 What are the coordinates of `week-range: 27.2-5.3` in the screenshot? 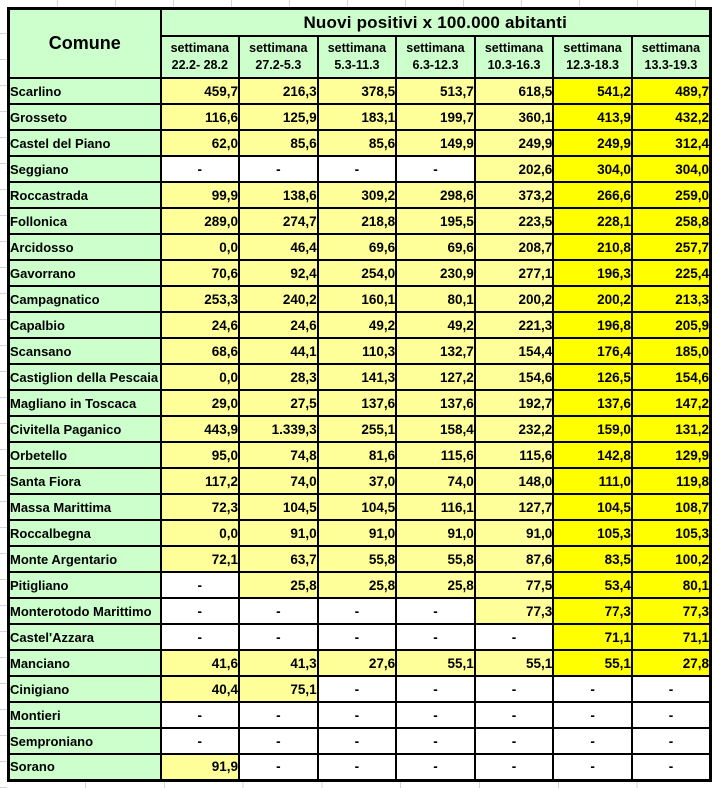 It's located at (278, 65).